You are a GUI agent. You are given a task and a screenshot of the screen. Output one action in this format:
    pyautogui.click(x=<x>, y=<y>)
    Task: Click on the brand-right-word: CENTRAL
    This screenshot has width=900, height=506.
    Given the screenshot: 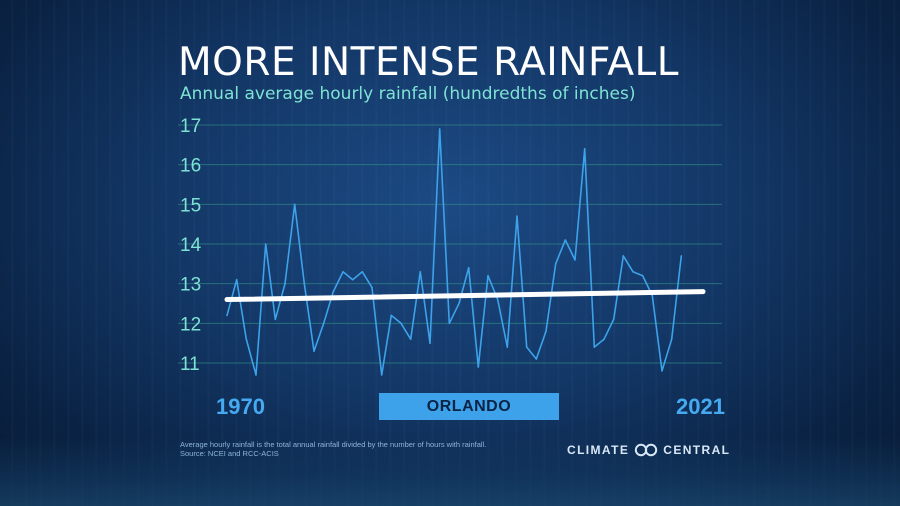 What is the action you would take?
    pyautogui.click(x=697, y=450)
    